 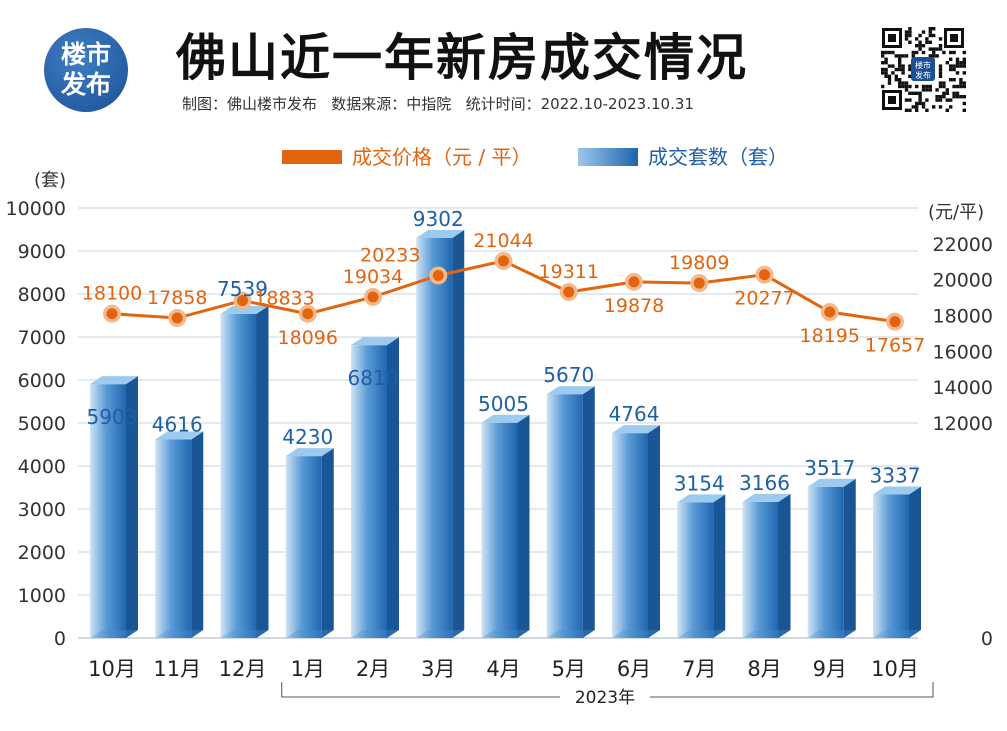 I want to click on bar-value-label: 5005, so click(x=503, y=404).